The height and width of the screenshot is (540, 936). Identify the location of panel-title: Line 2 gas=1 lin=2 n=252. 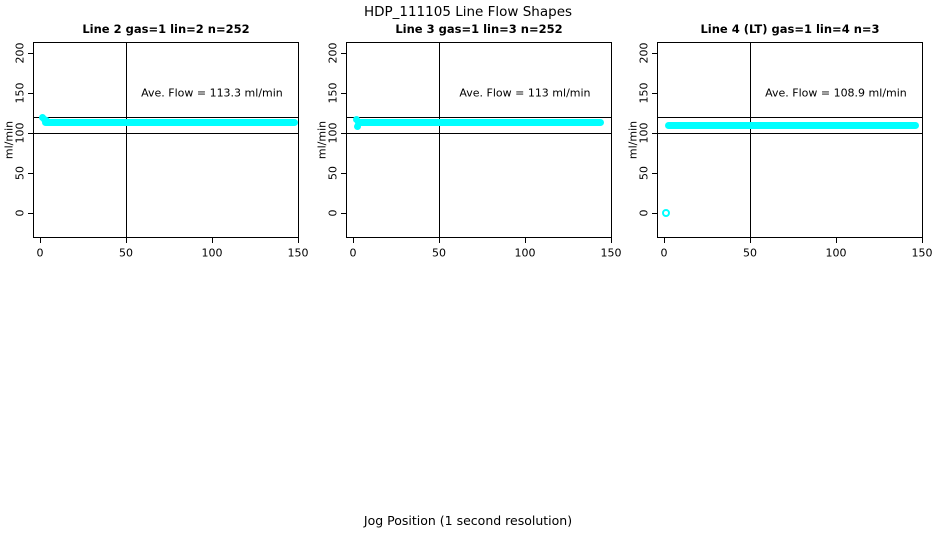
(166, 29).